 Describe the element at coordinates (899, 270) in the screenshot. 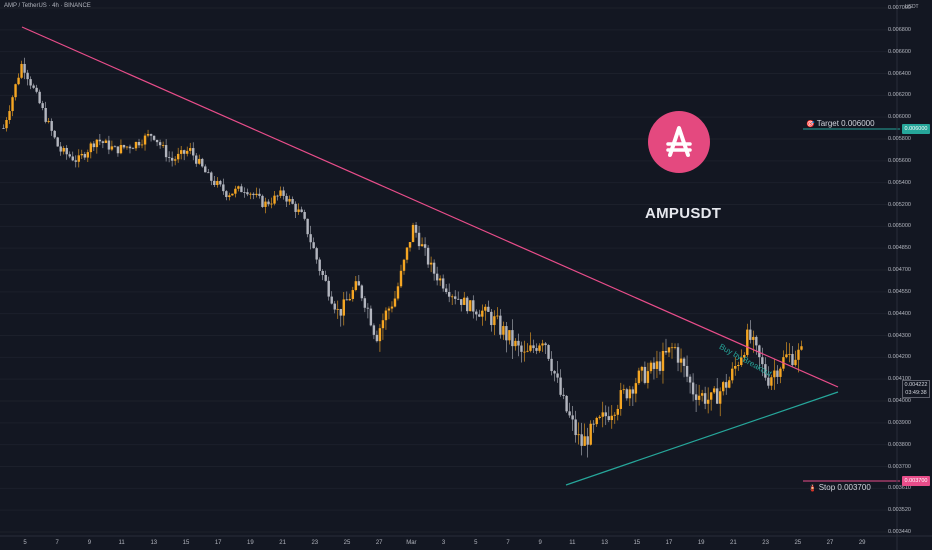

I see `price-tick-label: 0.004700` at that location.